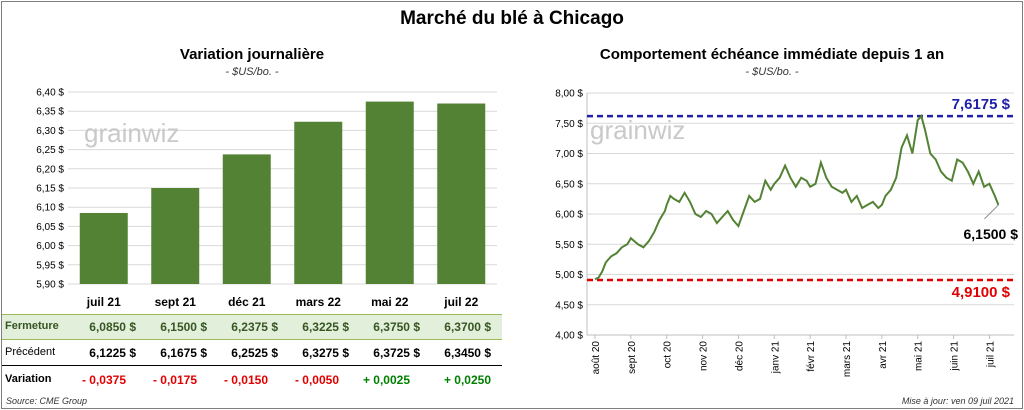 Image resolution: width=1024 pixels, height=410 pixels. I want to click on y-tick-label: 6,15 $, so click(50, 189).